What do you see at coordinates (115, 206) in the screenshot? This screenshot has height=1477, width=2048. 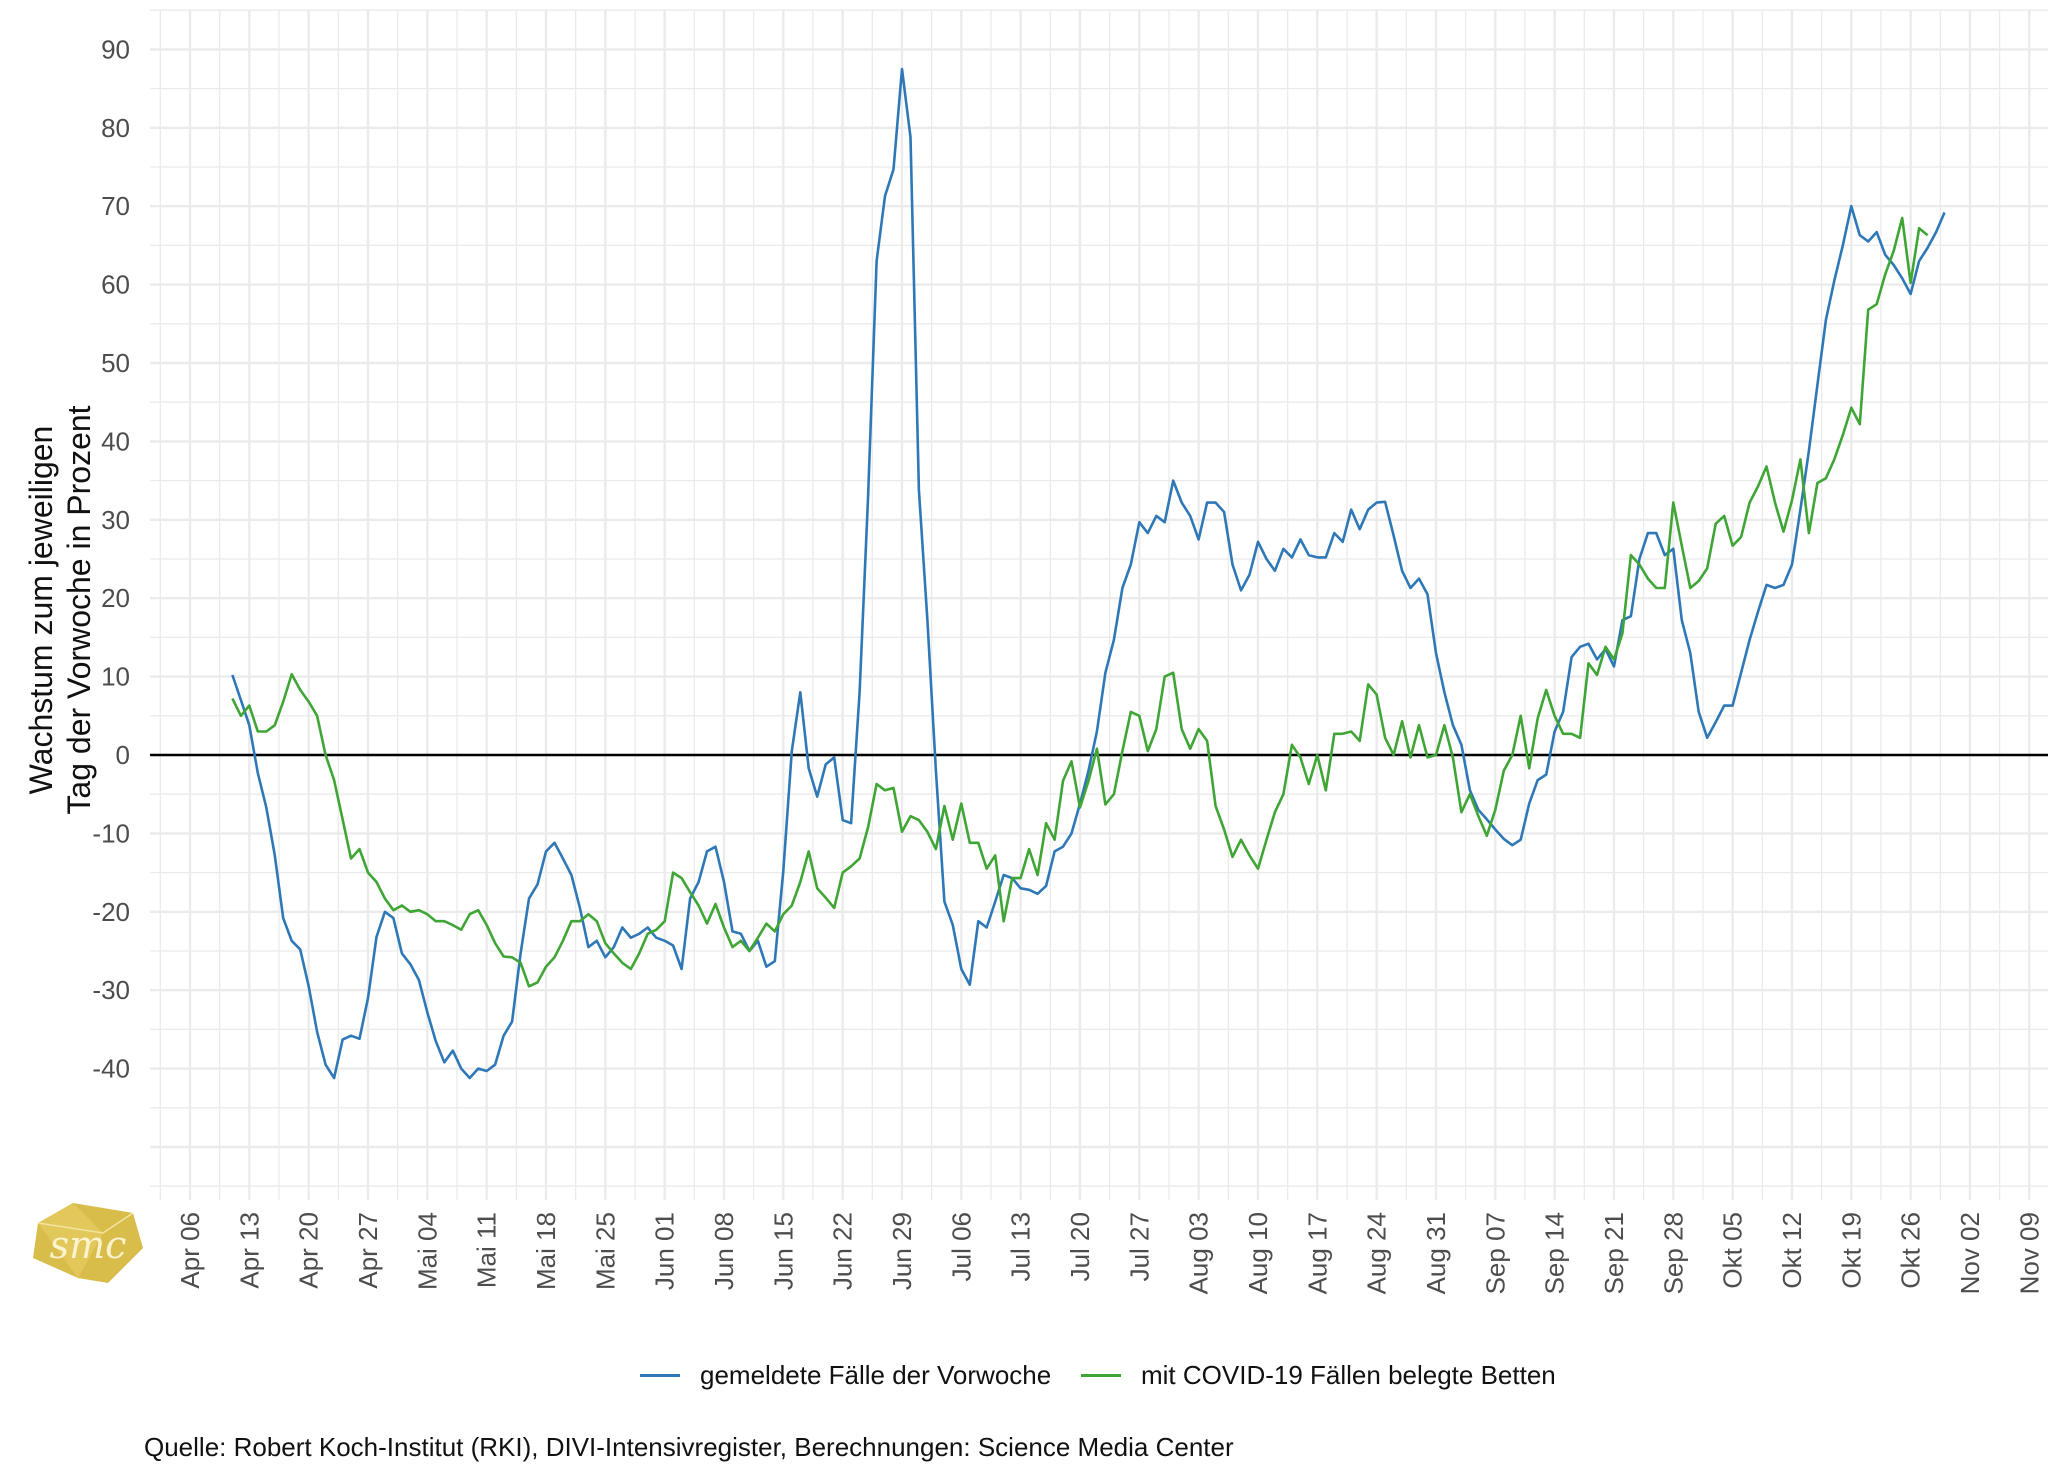 I see `y-tick-label: 70` at bounding box center [115, 206].